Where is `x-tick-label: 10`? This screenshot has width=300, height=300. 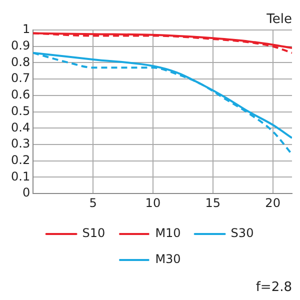 x-tick-label: 10 is located at coordinates (153, 203).